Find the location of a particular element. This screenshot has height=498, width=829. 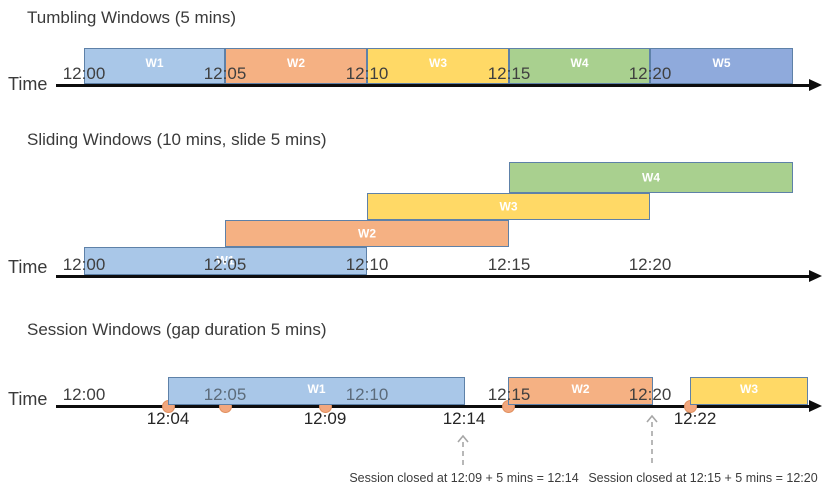

sliding-time-label: Time is located at coordinates (28, 267).